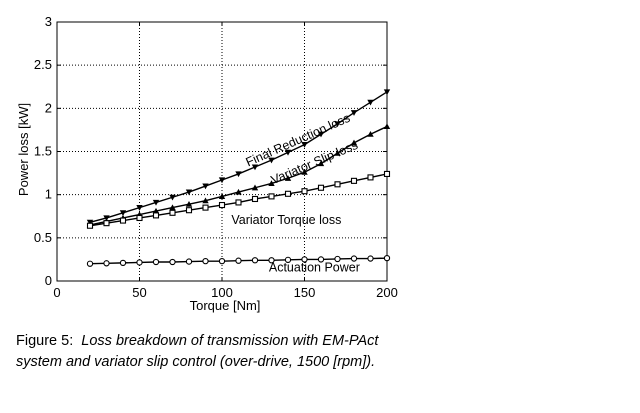 The height and width of the screenshot is (413, 640). Describe the element at coordinates (314, 268) in the screenshot. I see `annotation-label: Actuation Power` at that location.